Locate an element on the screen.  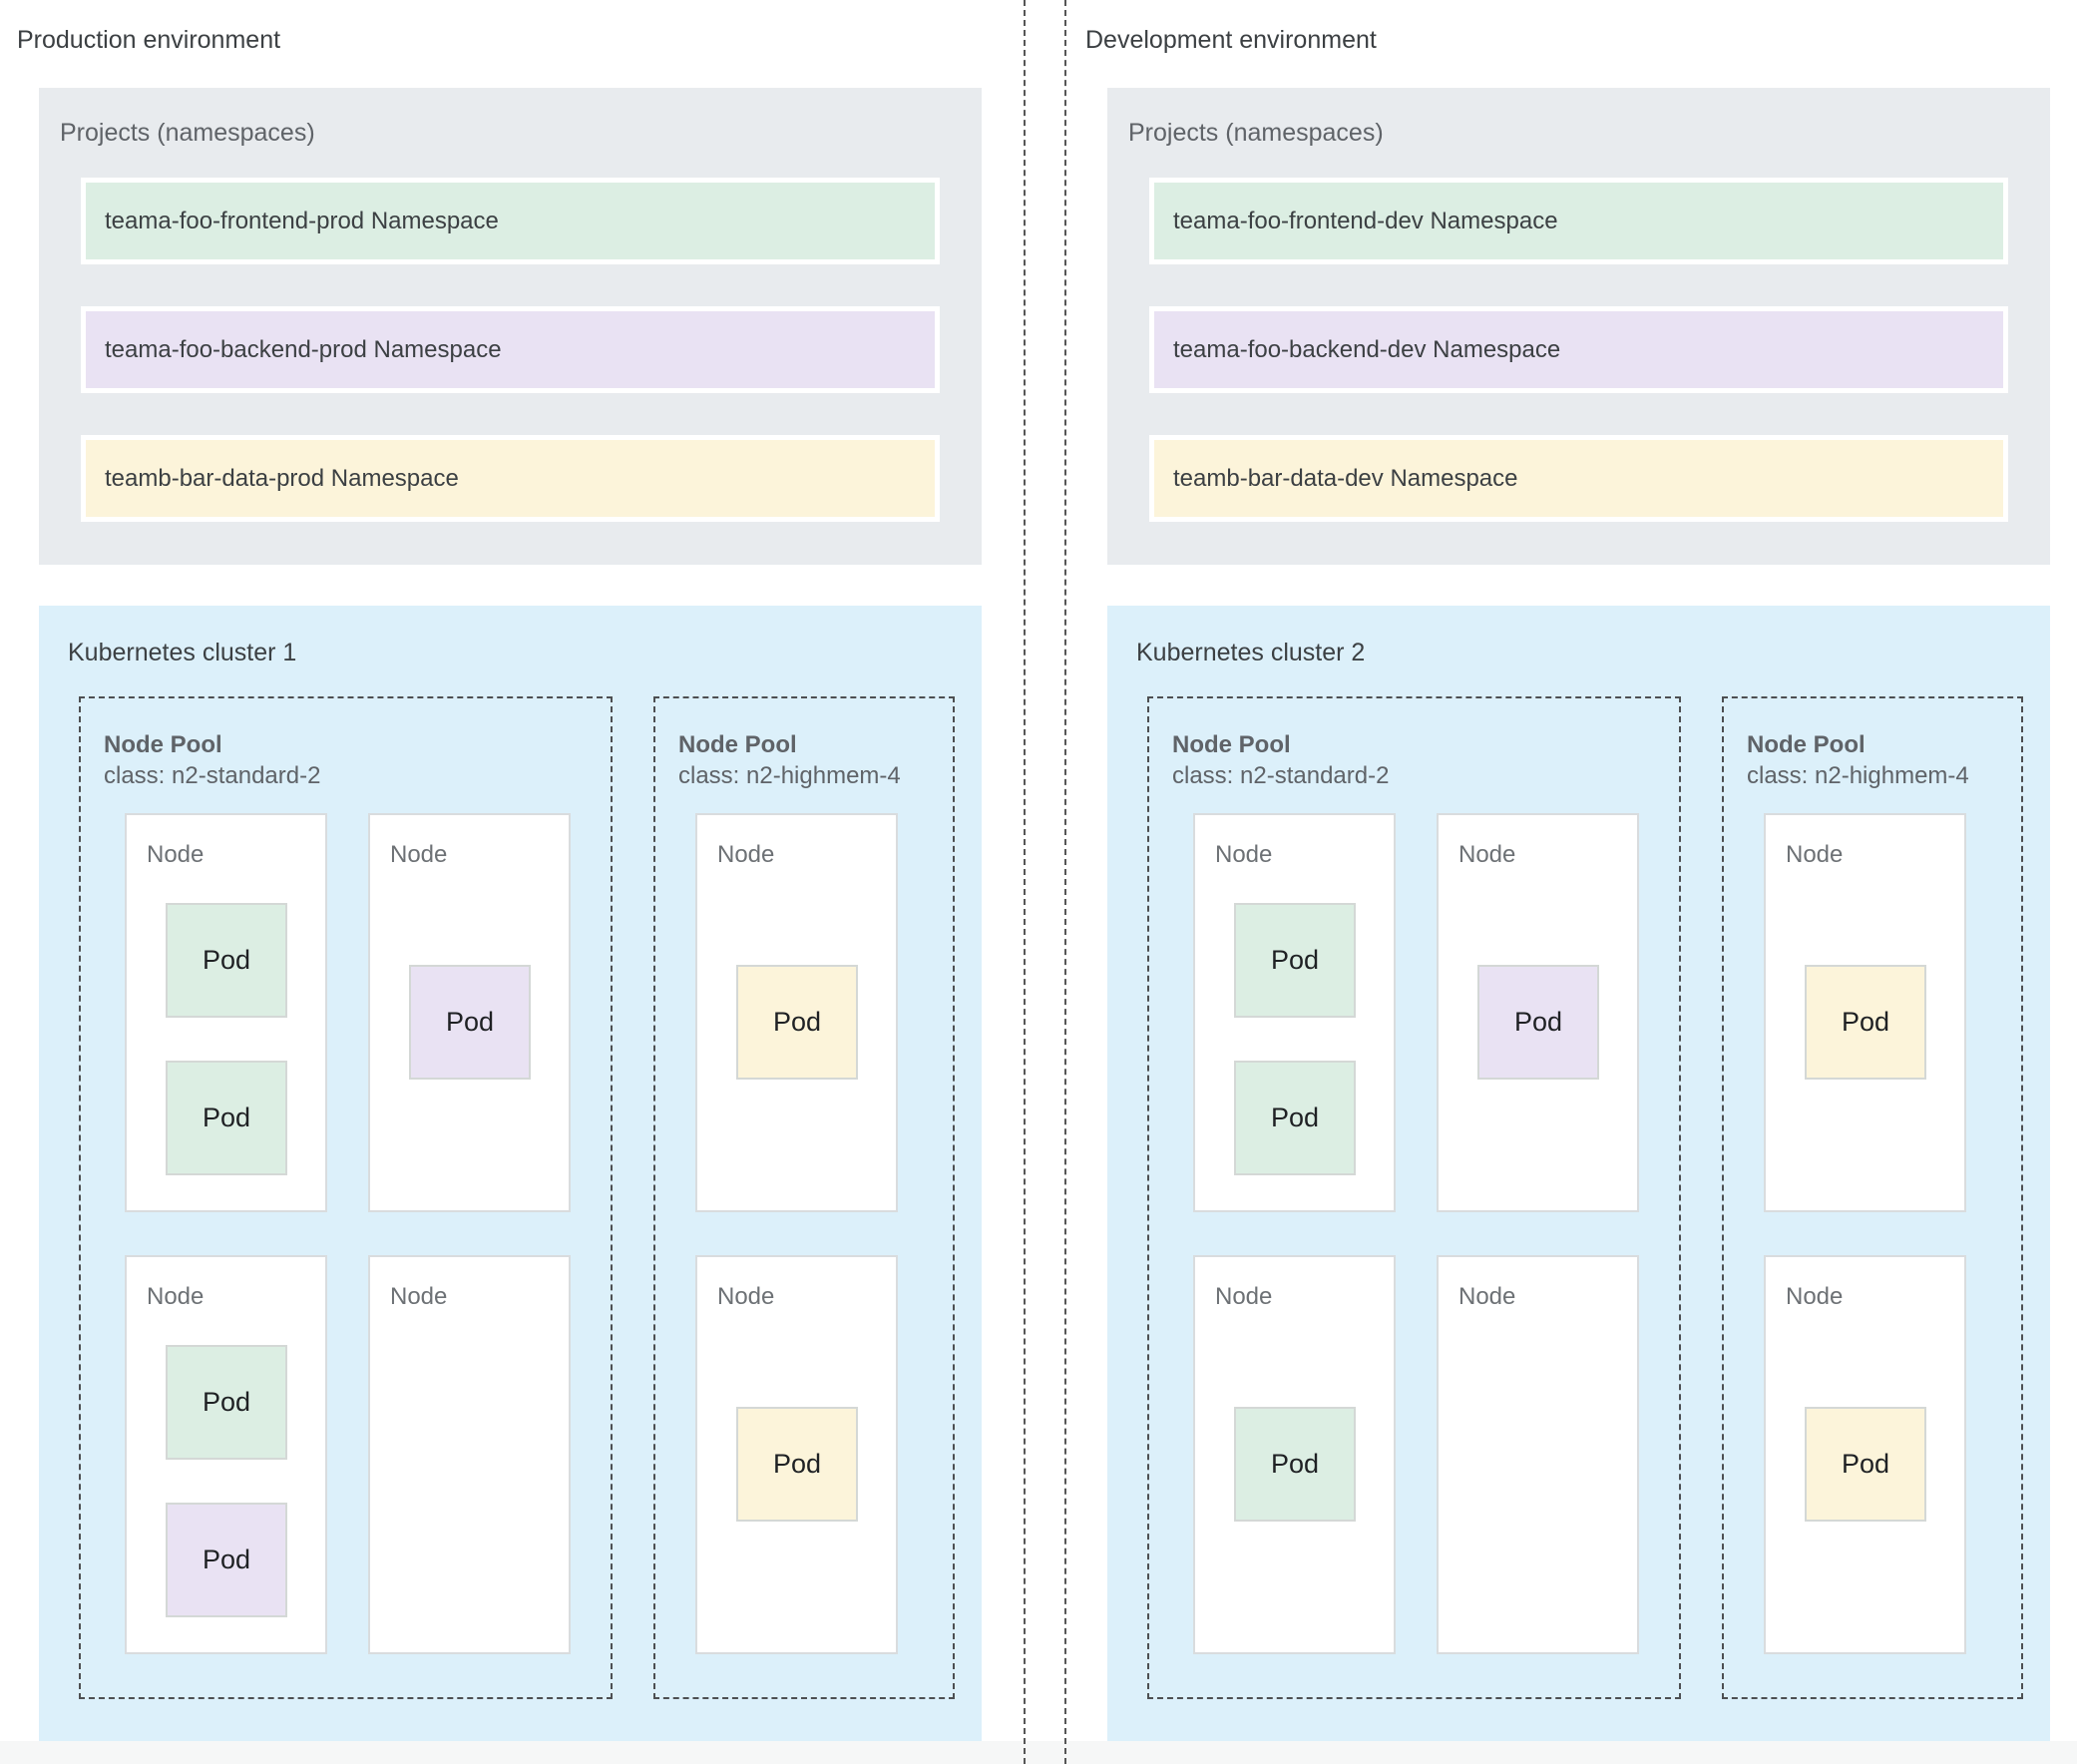
cluster-title: Kubernetes cluster 2 is located at coordinates (1251, 652).